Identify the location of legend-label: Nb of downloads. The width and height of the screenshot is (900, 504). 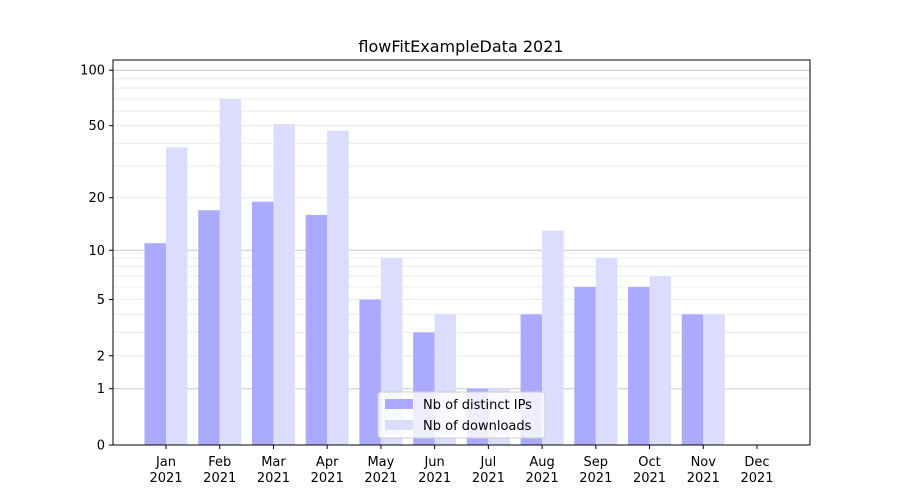
(477, 426).